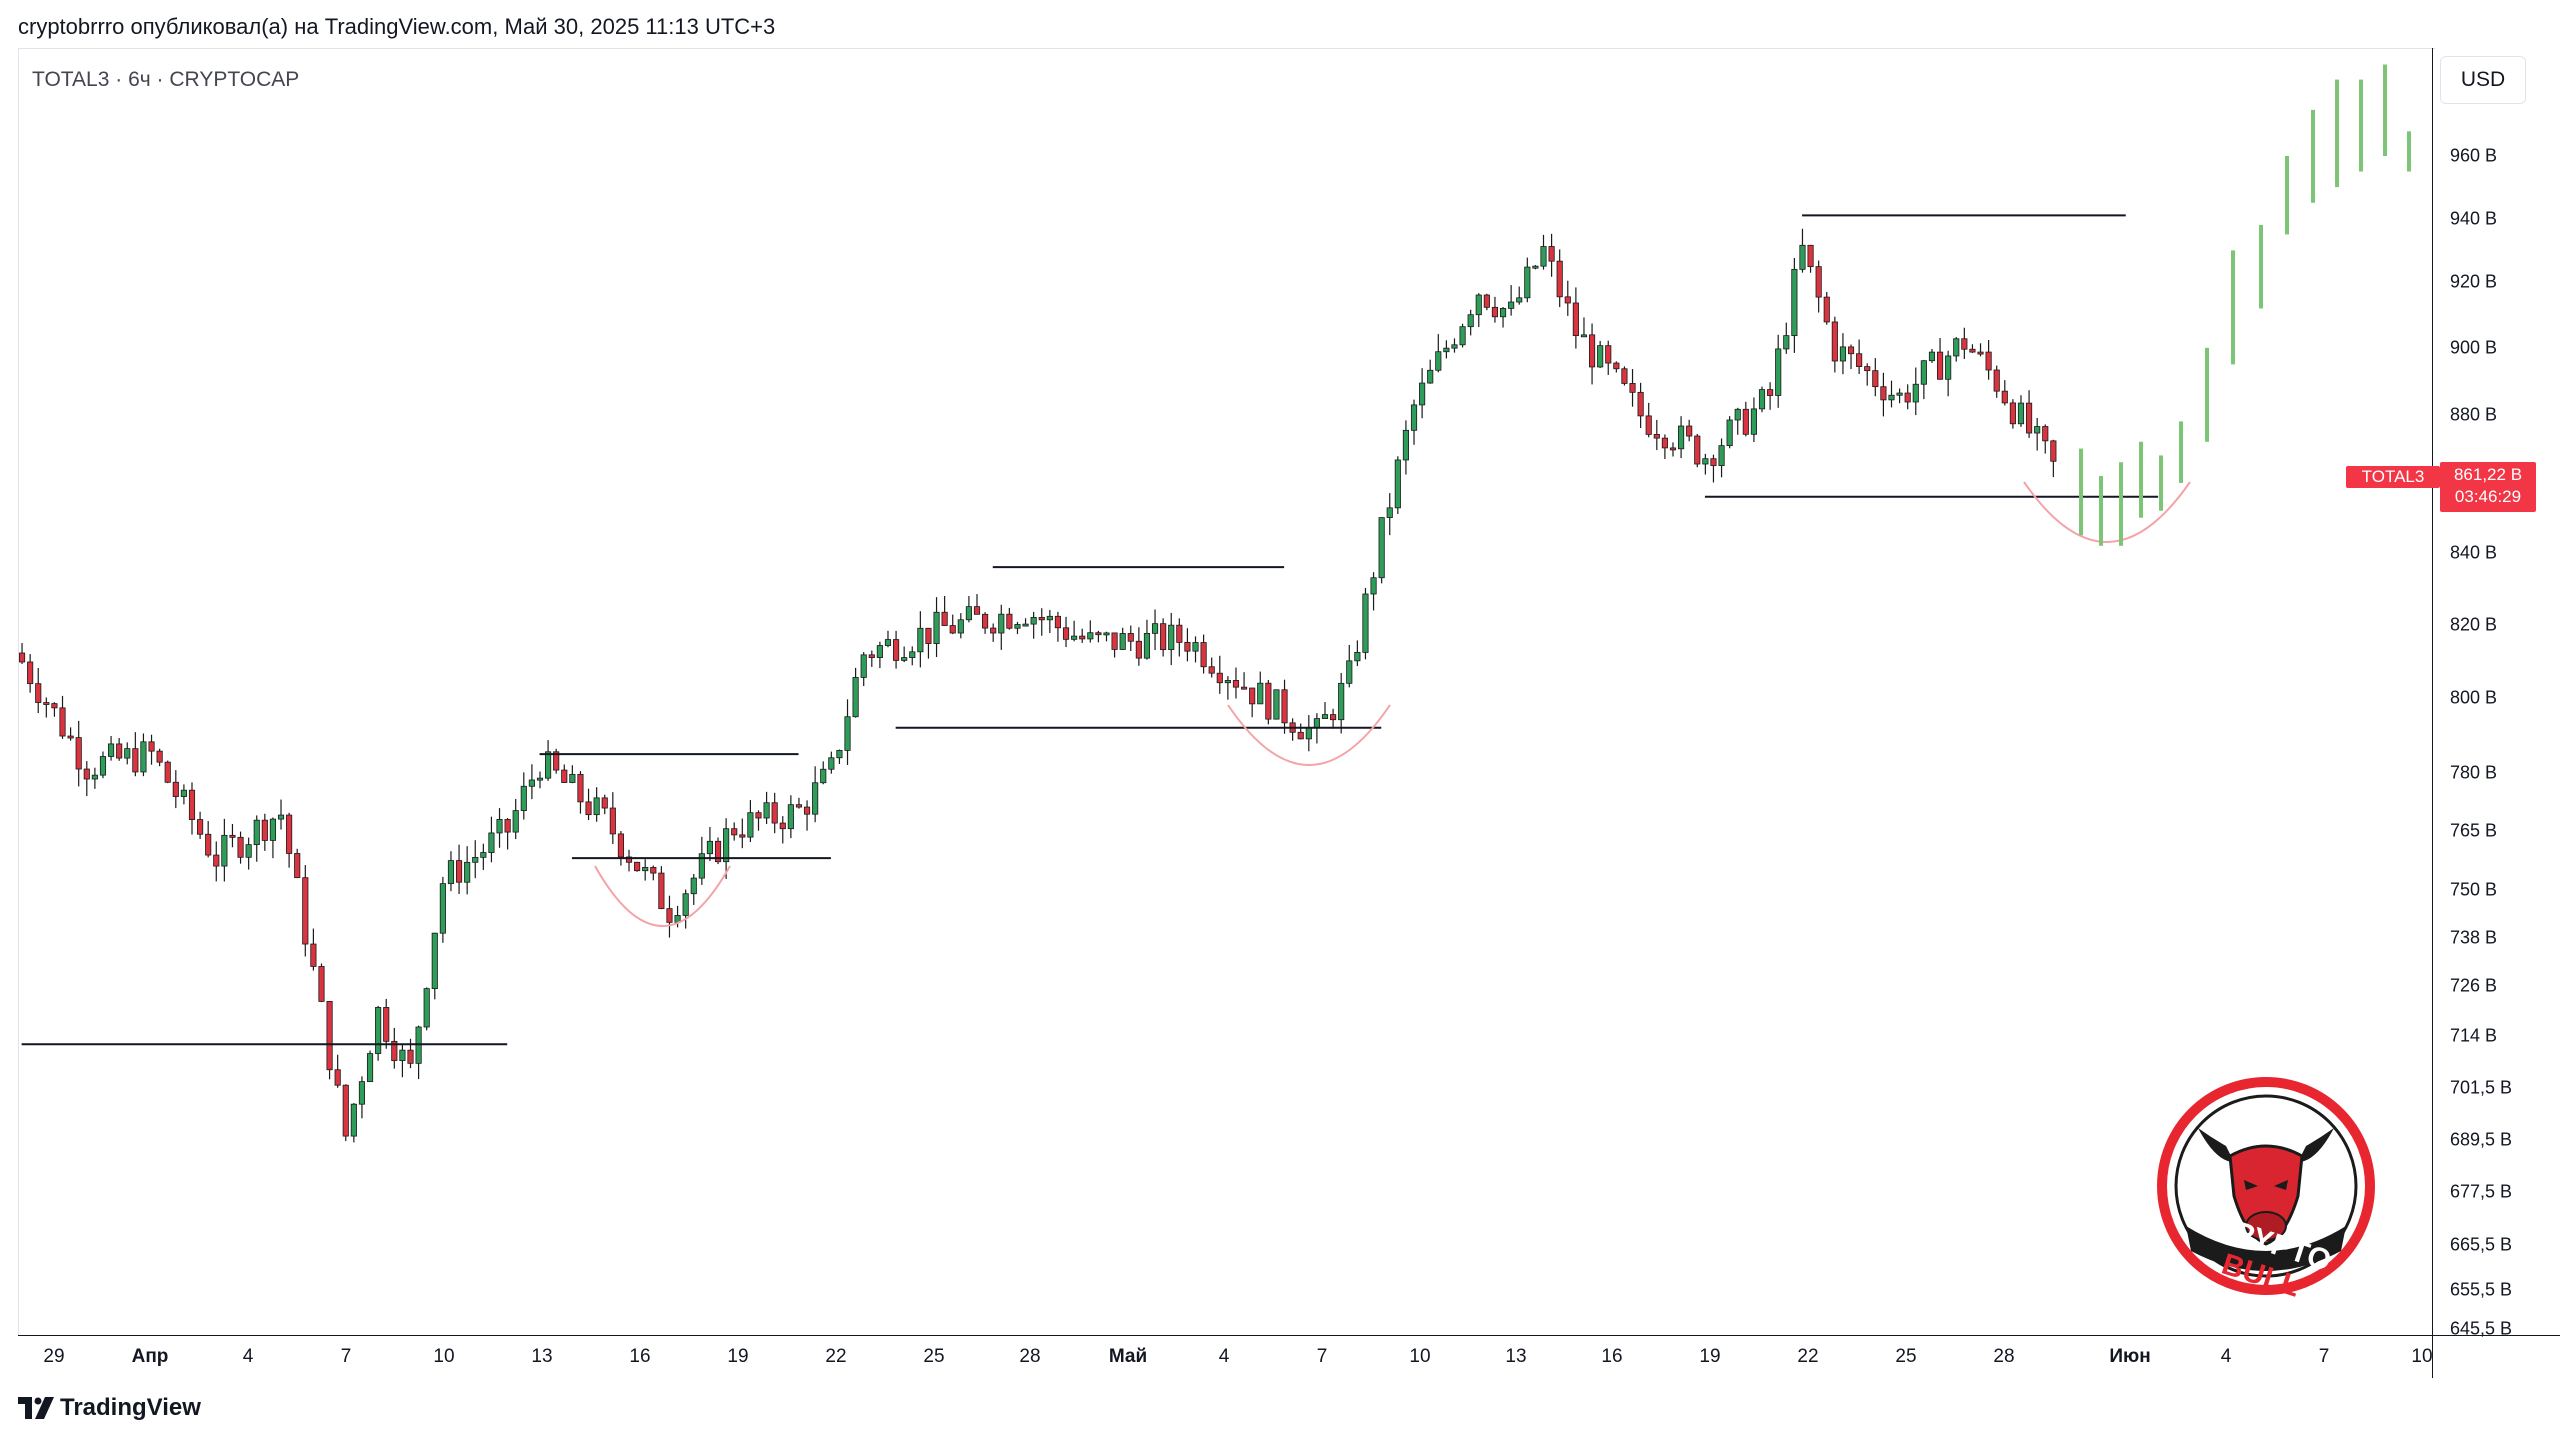 The image size is (2560, 1442). I want to click on price-tick-label: 645,5 B, so click(2481, 1328).